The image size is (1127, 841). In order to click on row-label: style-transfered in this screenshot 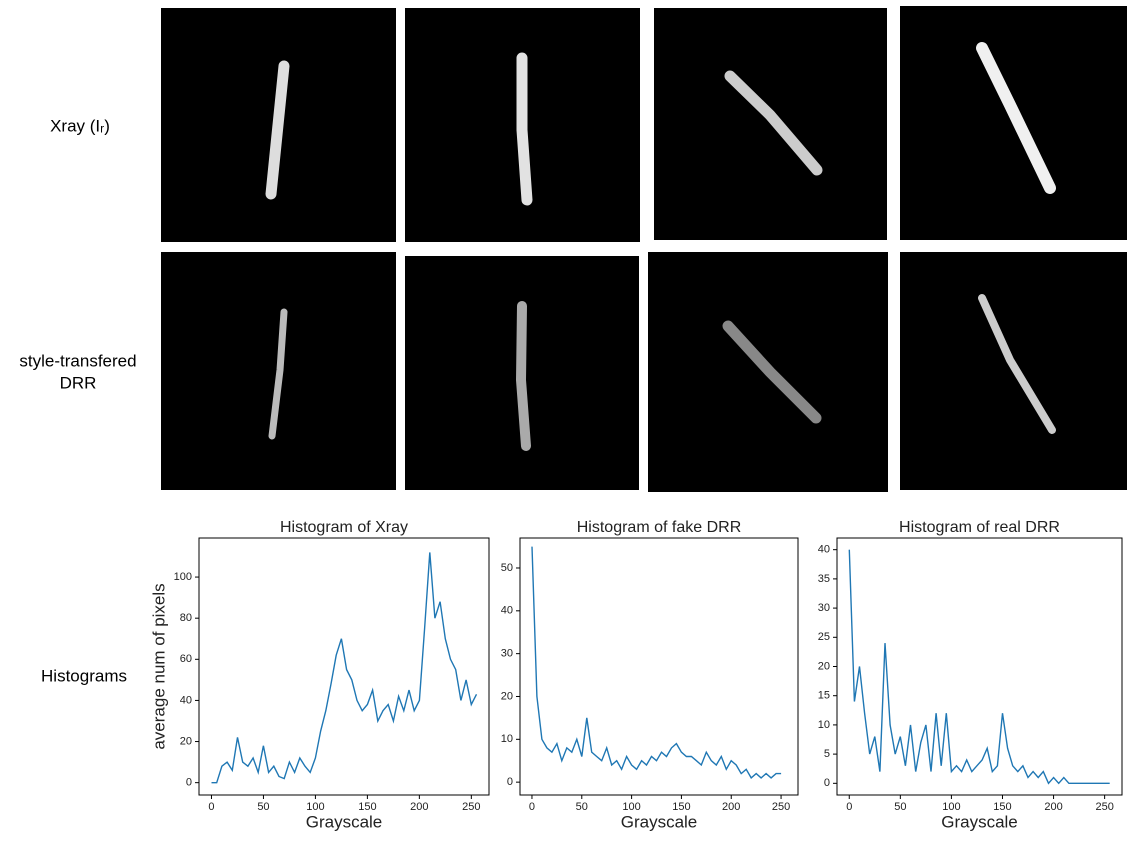, I will do `click(77, 360)`.